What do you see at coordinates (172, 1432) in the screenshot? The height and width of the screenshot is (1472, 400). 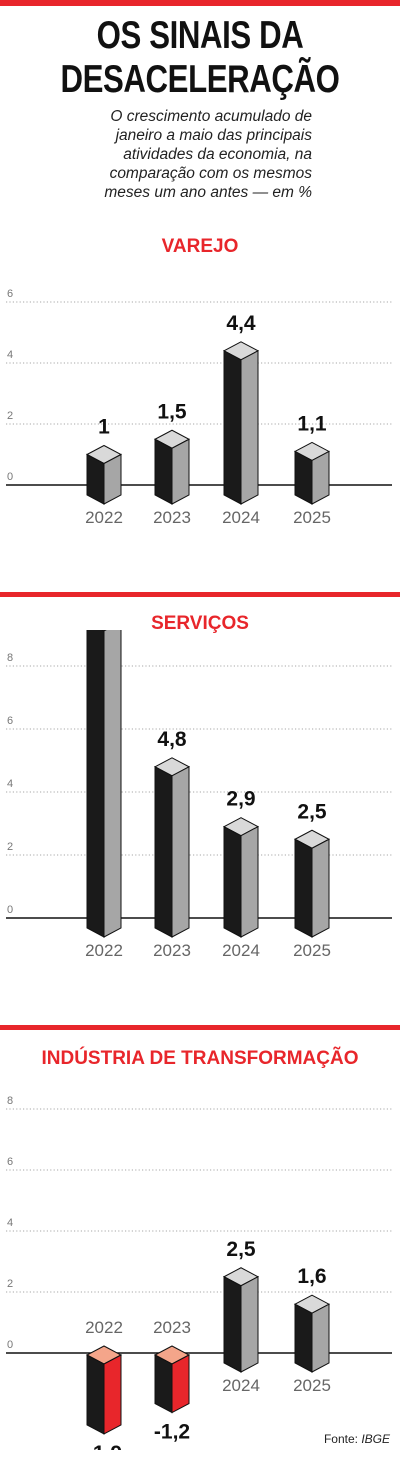 I see `value-label: -1,2` at bounding box center [172, 1432].